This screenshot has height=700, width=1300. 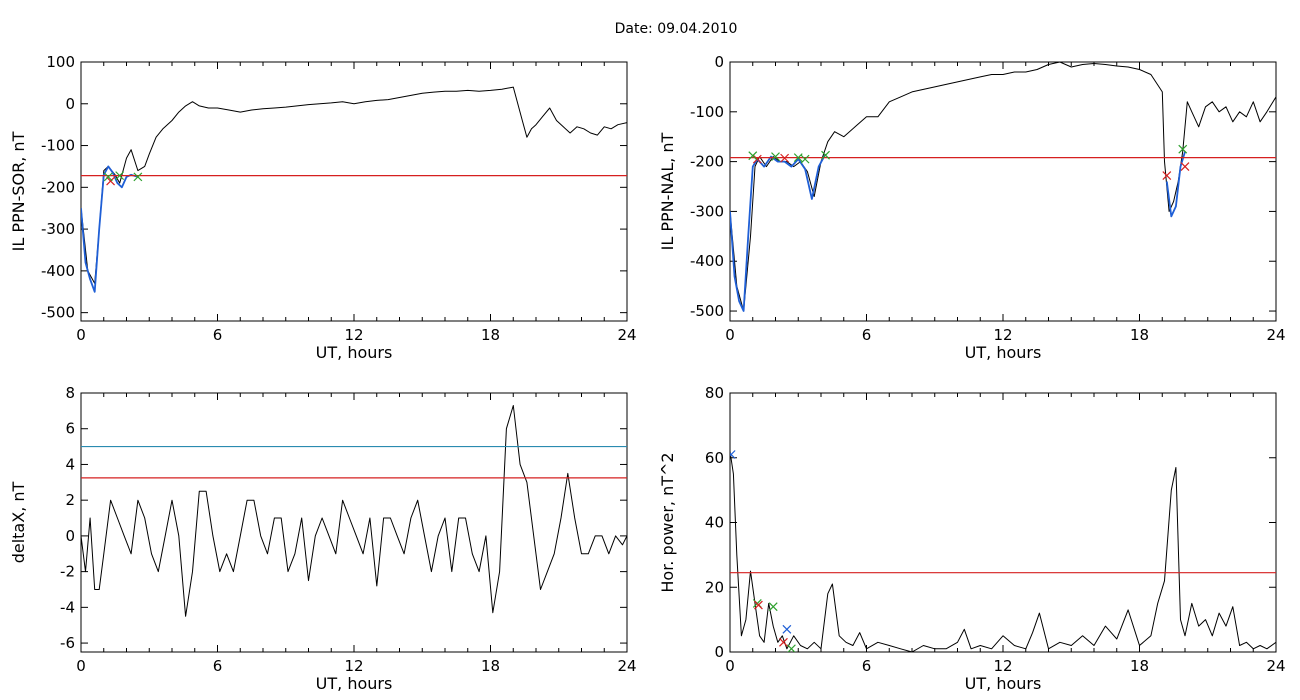 I want to click on y-tick-label: 8, so click(x=70, y=393).